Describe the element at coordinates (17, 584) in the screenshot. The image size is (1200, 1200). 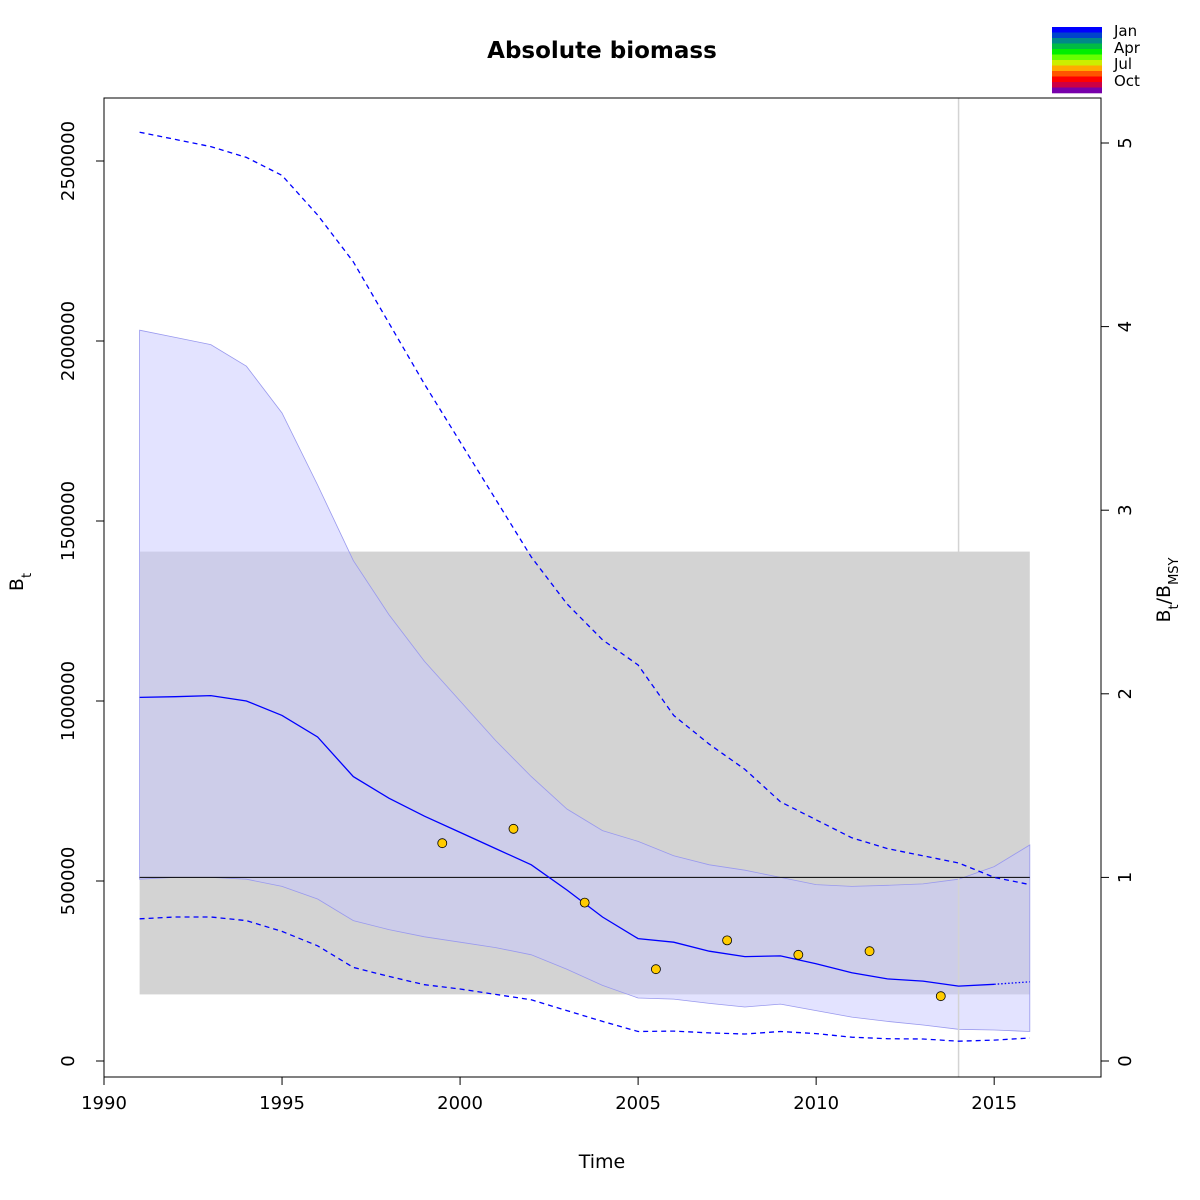
I see `y-axis-label-main: B` at that location.